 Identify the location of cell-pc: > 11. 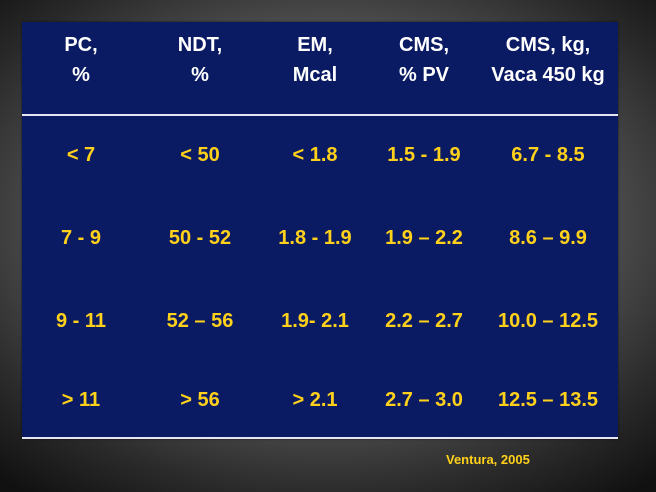
(81, 399).